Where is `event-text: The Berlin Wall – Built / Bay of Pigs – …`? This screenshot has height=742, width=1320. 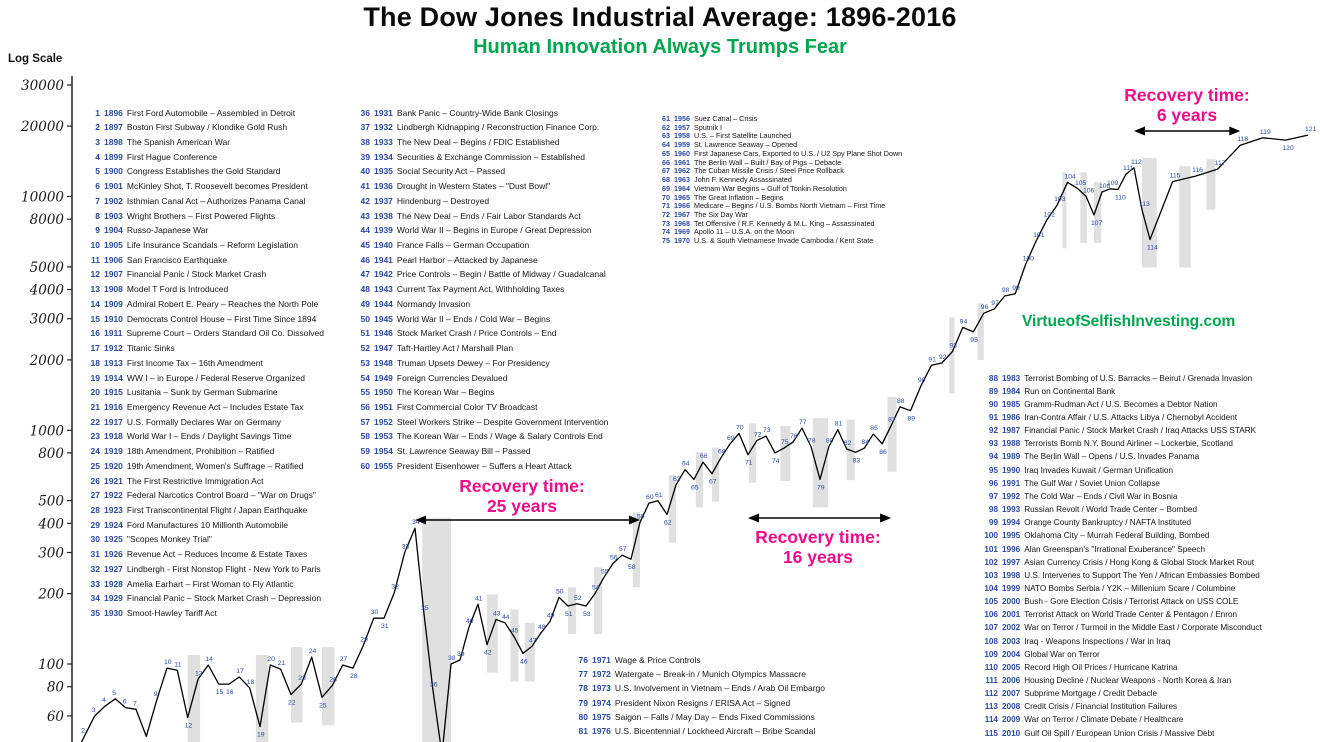
event-text: The Berlin Wall – Built / Bay of Pigs – … is located at coordinates (768, 162).